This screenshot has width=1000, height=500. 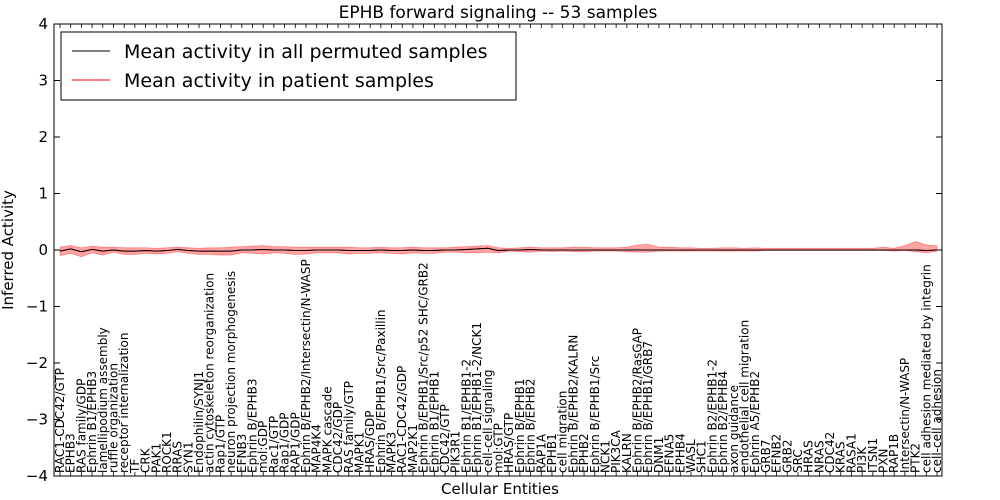 I want to click on category-label: lamellipodium assembly, so click(x=103, y=400).